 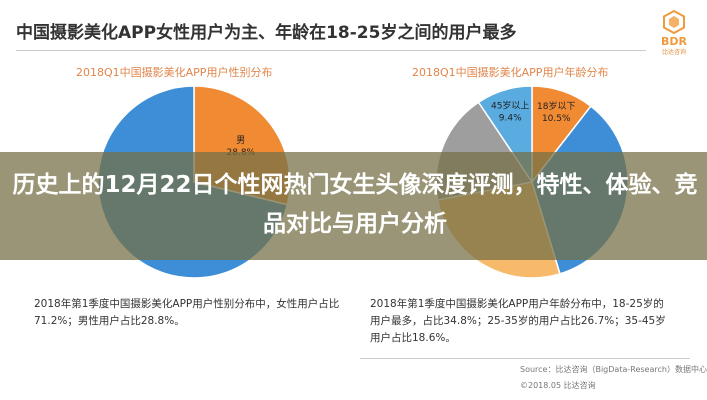 I want to click on age-chart-title: 2018Q1中国摄影美化APP用户年龄分布, so click(x=510, y=72).